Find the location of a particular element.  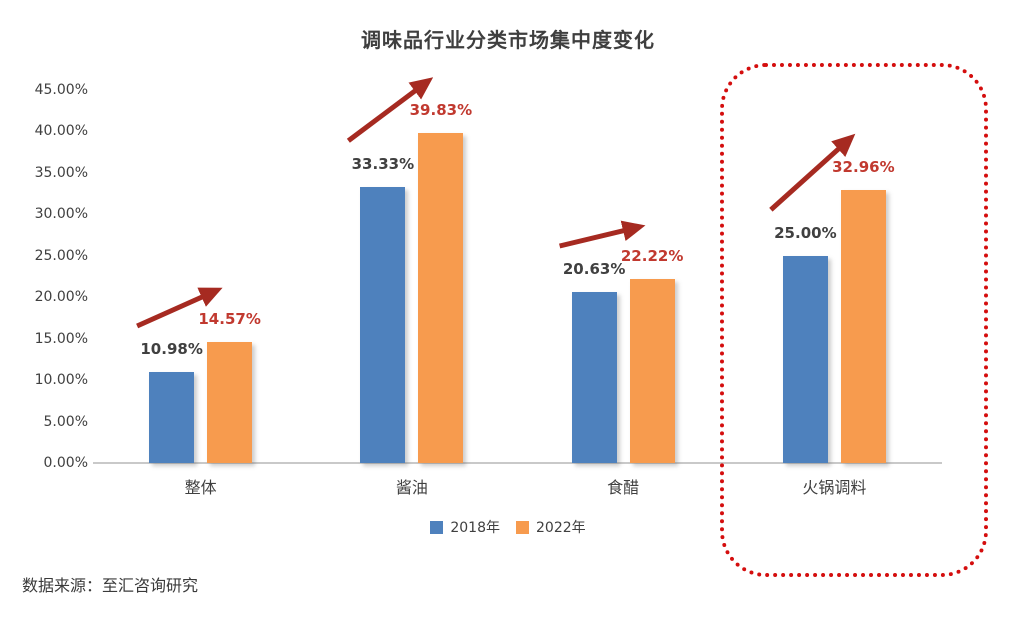

trend-up-arrow is located at coordinates (602, 234).